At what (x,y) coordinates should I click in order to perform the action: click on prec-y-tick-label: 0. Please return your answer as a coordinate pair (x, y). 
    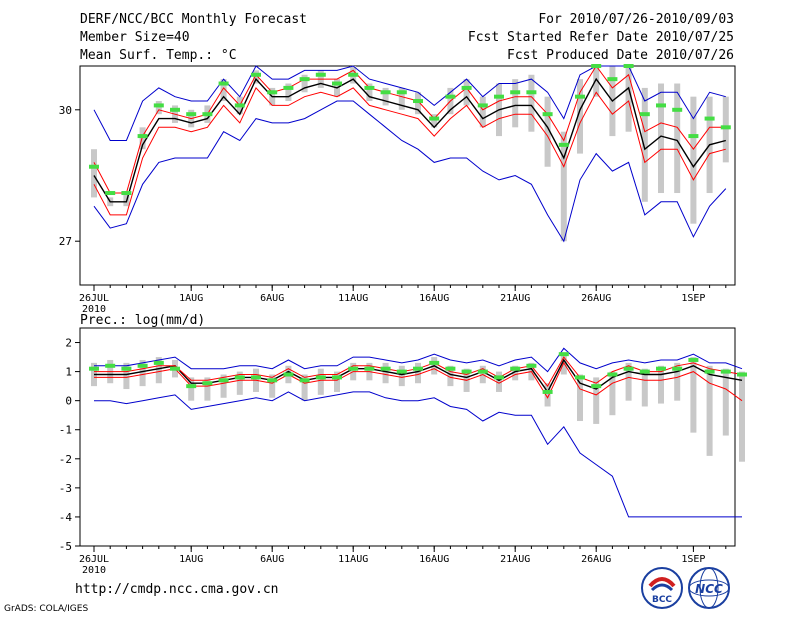
    Looking at the image, I should click on (68, 401).